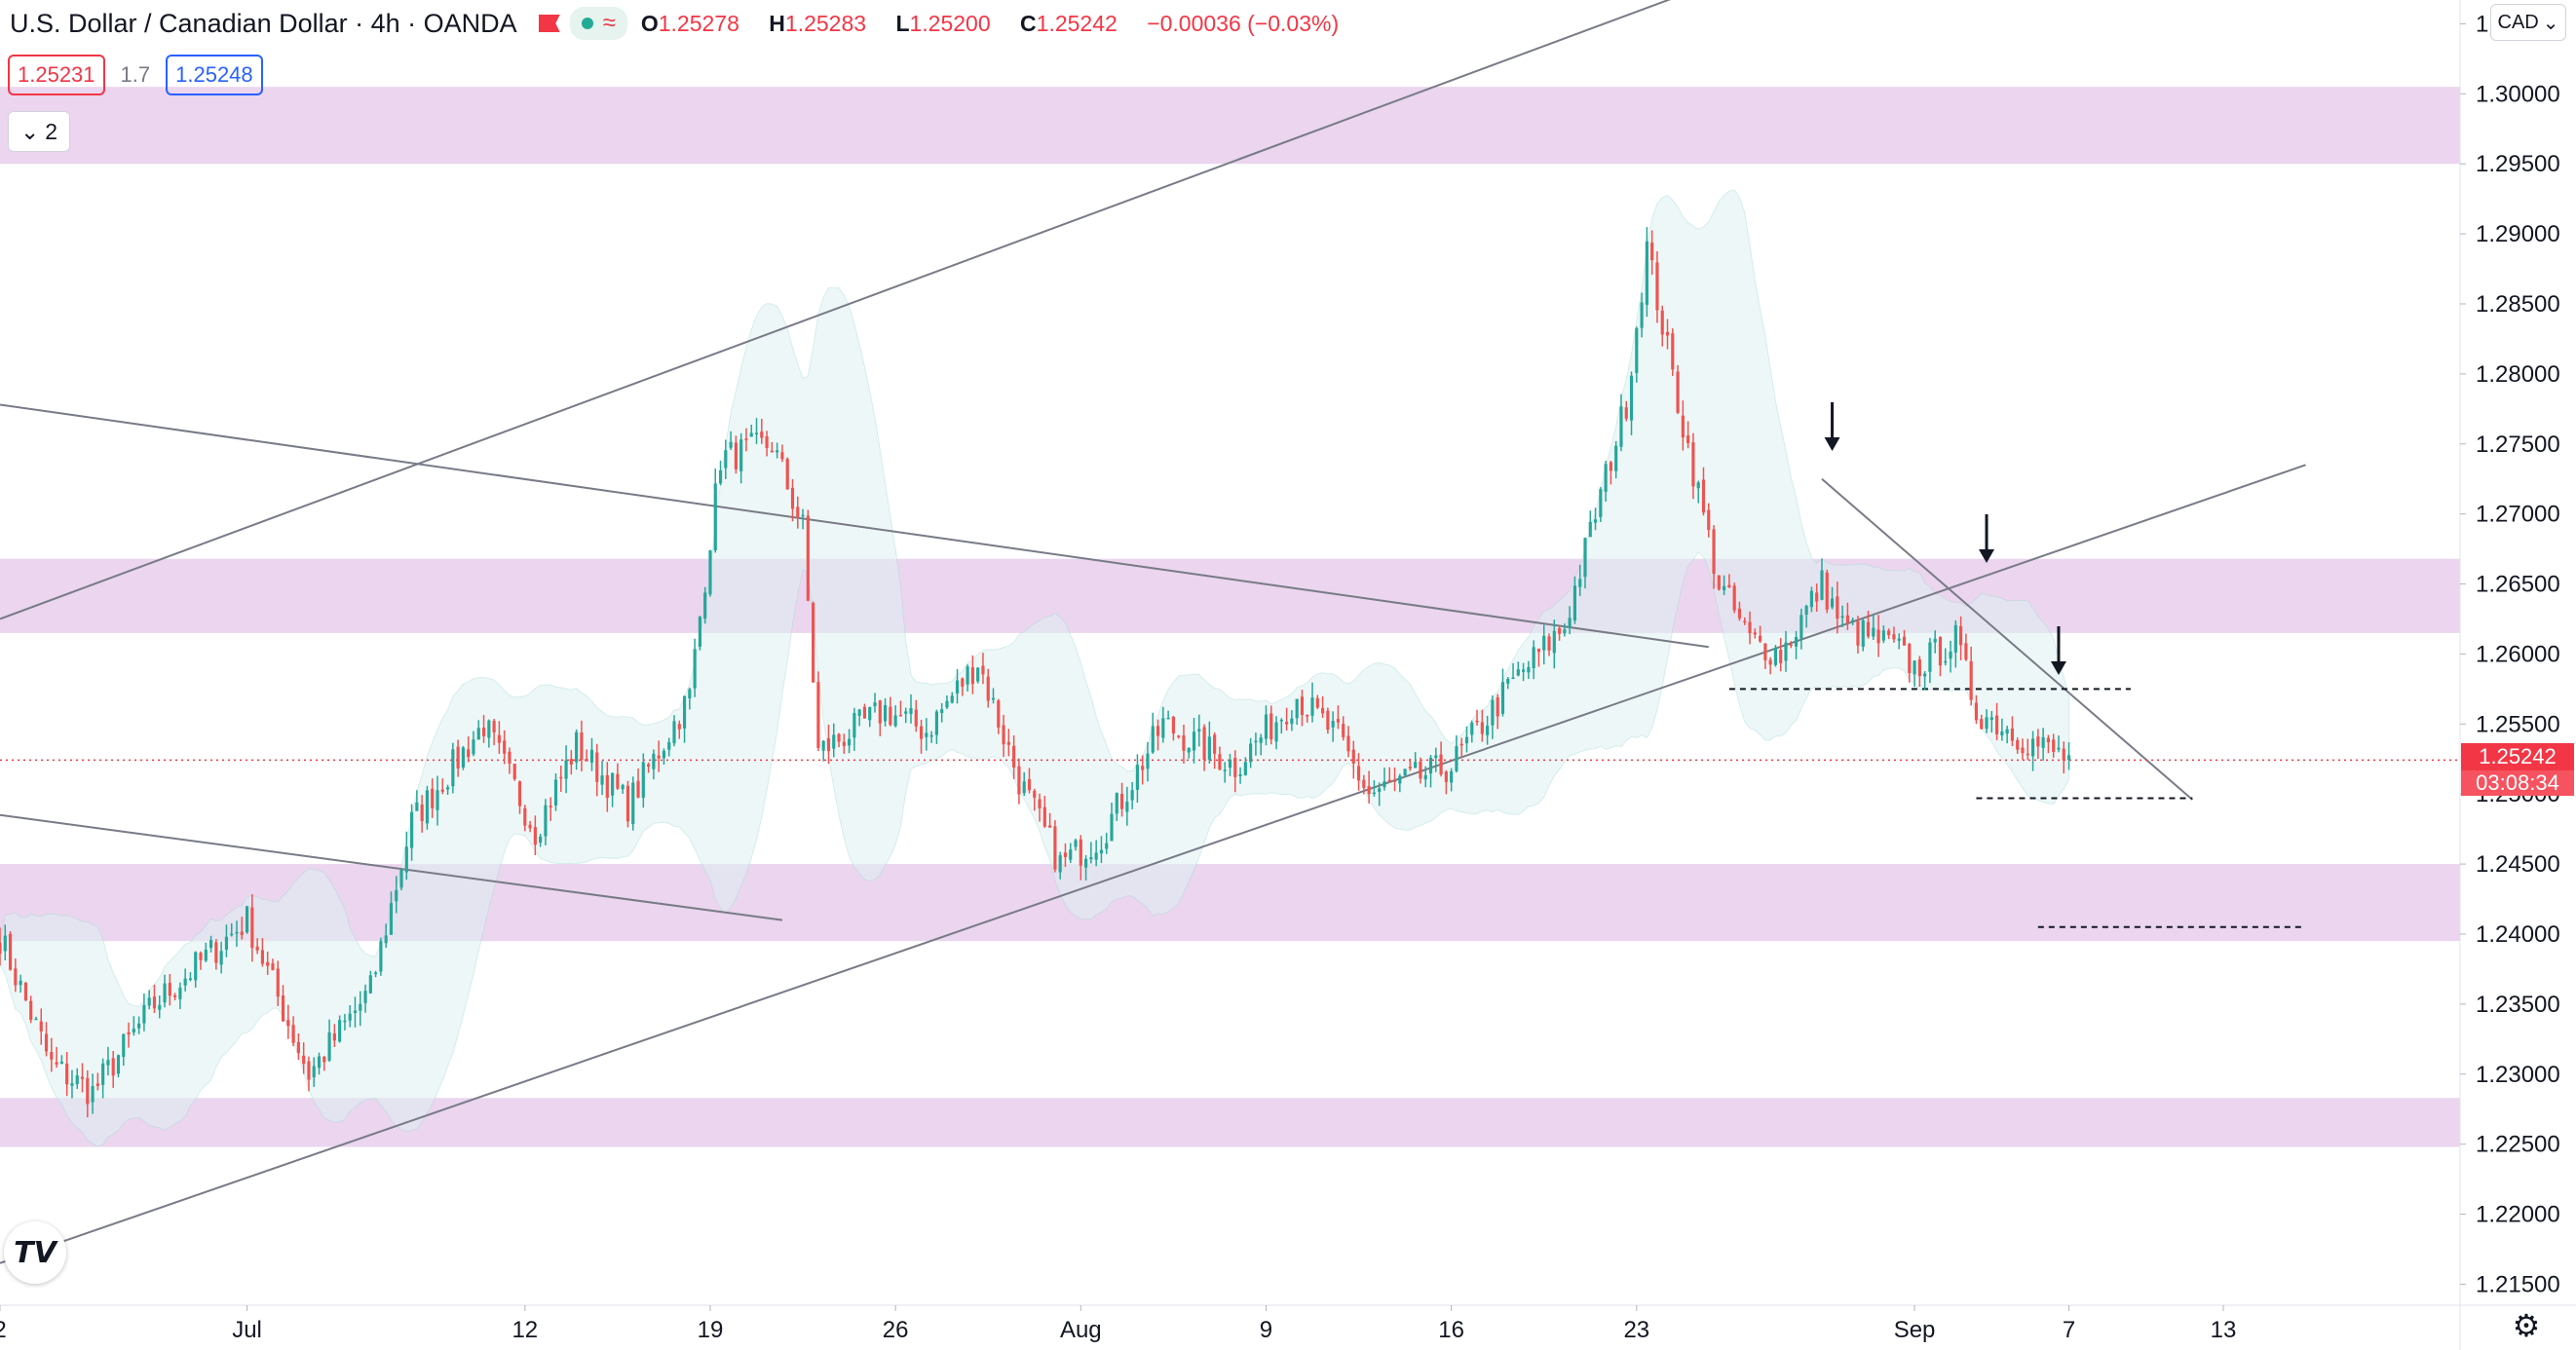  Describe the element at coordinates (2518, 934) in the screenshot. I see `price-tick-label: 1.24000` at that location.